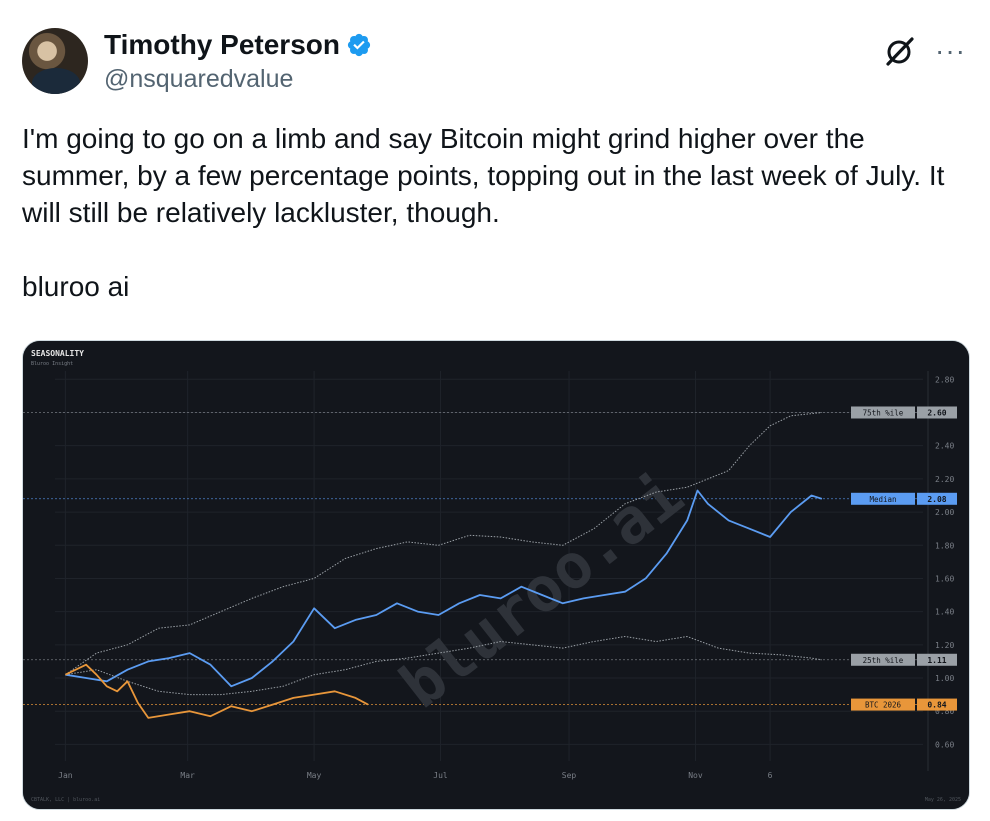  What do you see at coordinates (187, 775) in the screenshot?
I see `x-tick-label: Mar` at bounding box center [187, 775].